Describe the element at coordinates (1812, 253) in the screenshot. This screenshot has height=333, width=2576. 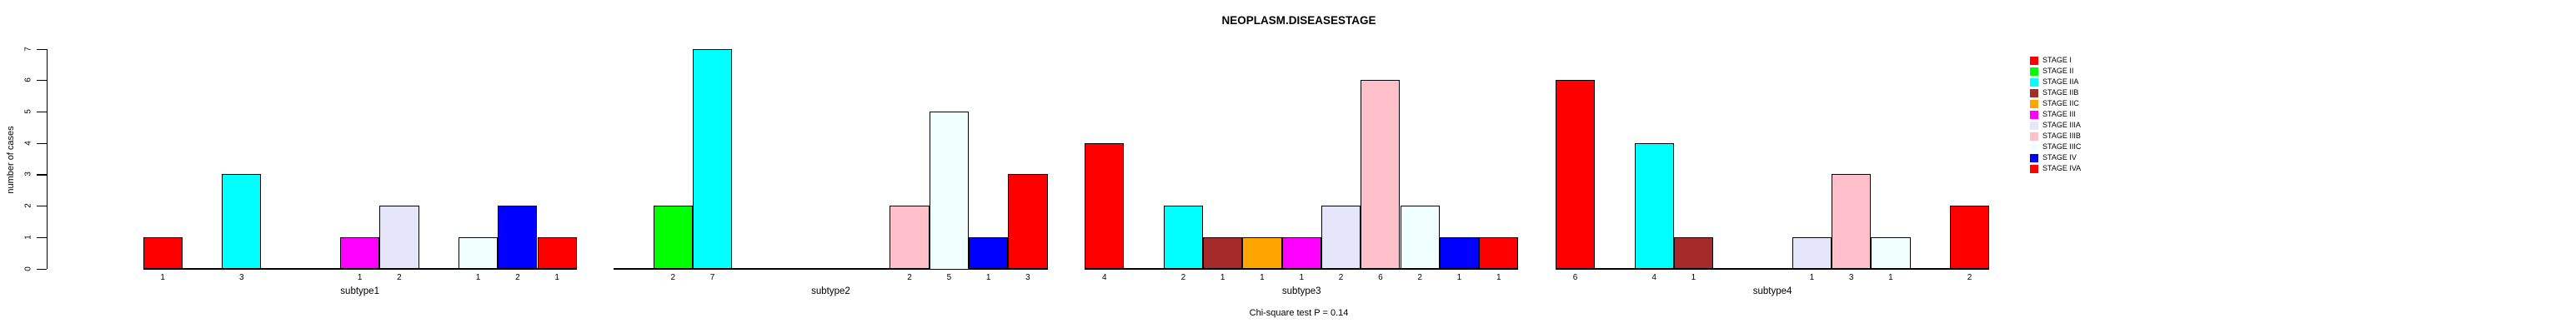
I see `bar-stage-iiia-subtype4` at that location.